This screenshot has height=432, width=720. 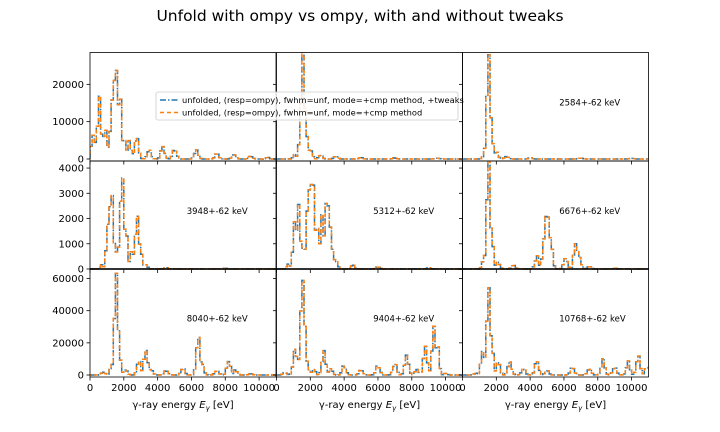 What do you see at coordinates (217, 212) in the screenshot?
I see `panel-energy-label: 3948+-62 keV` at bounding box center [217, 212].